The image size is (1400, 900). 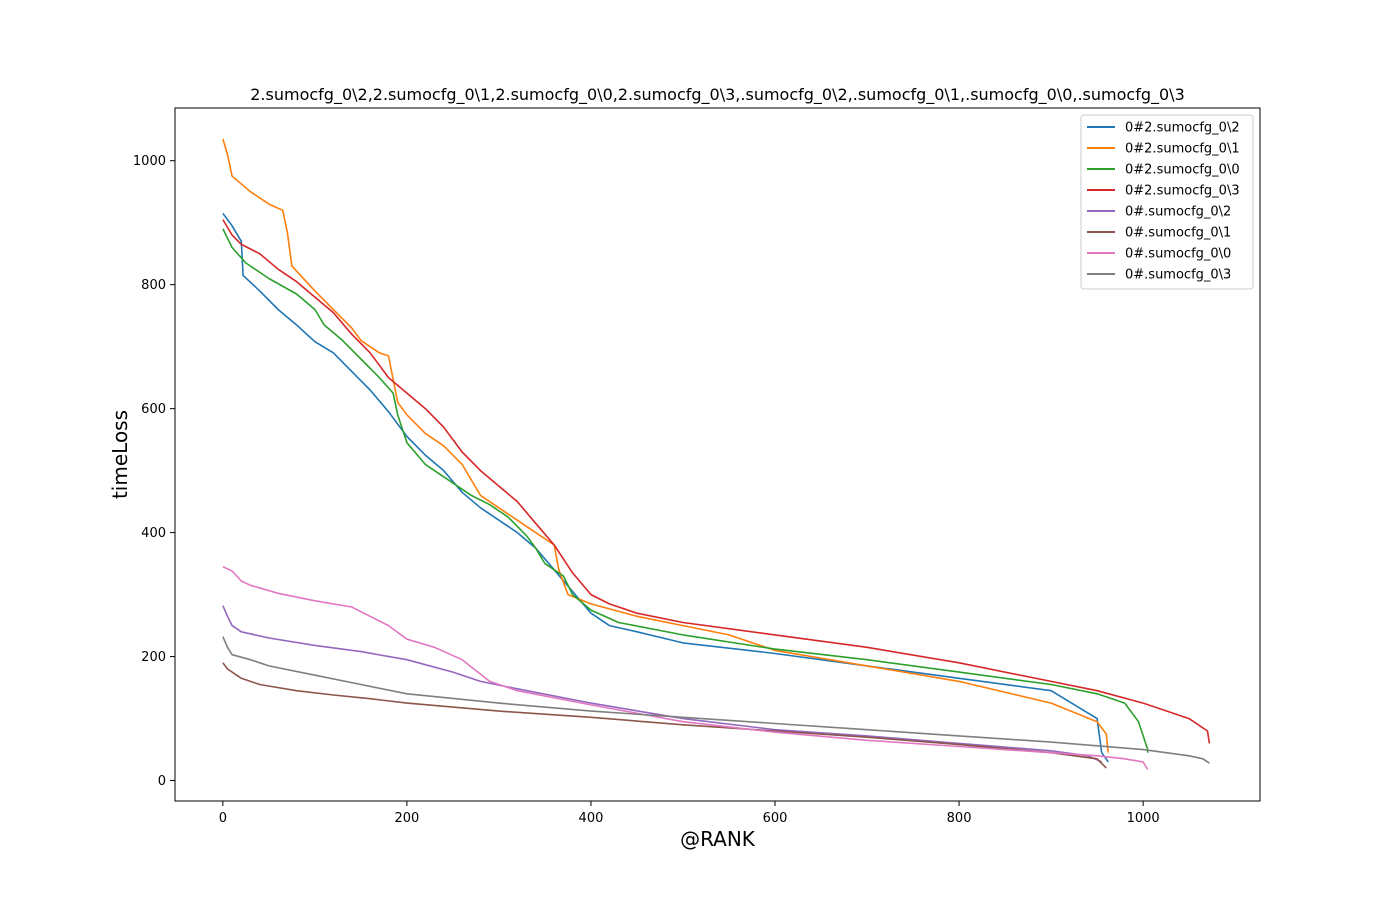 What do you see at coordinates (1182, 191) in the screenshot?
I see `legend-label: 0#2.sumocfg_0\3` at bounding box center [1182, 191].